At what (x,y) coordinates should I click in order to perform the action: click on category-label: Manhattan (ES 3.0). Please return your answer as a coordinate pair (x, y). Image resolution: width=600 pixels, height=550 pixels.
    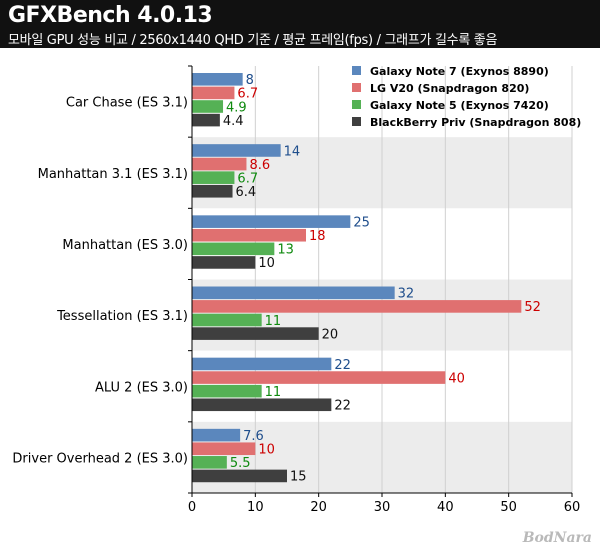
    Looking at the image, I should click on (125, 245).